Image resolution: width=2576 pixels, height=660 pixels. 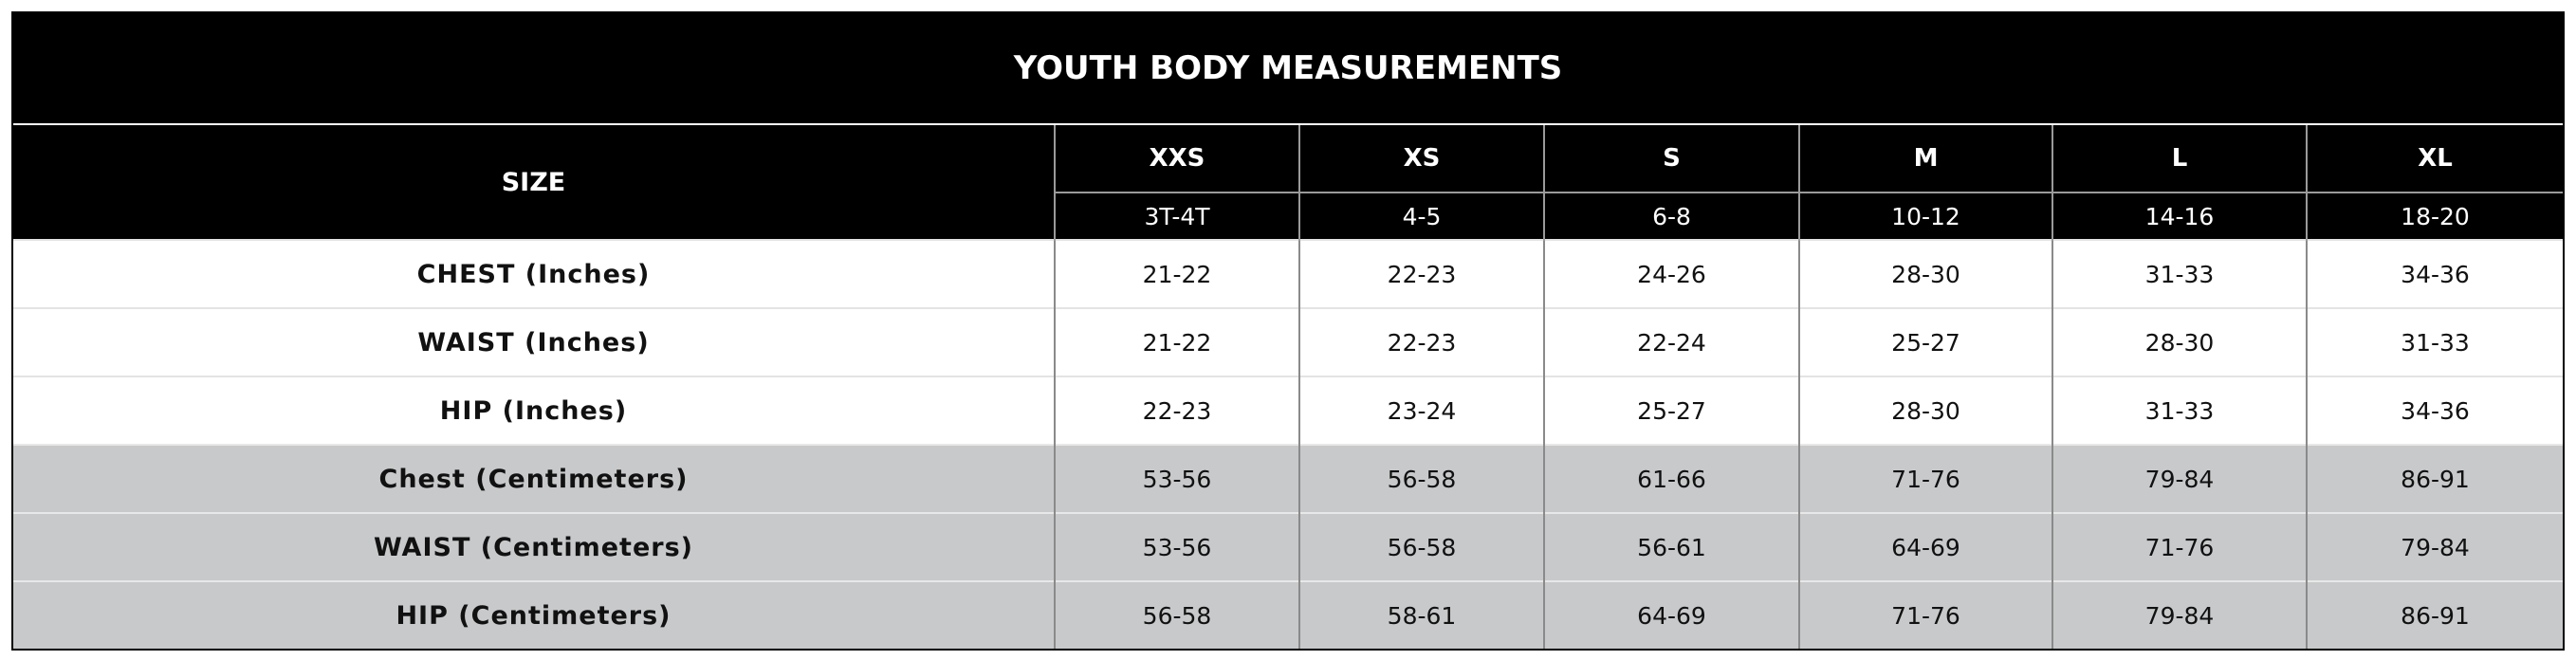 What do you see at coordinates (1671, 478) in the screenshot?
I see `cell: 61-66` at bounding box center [1671, 478].